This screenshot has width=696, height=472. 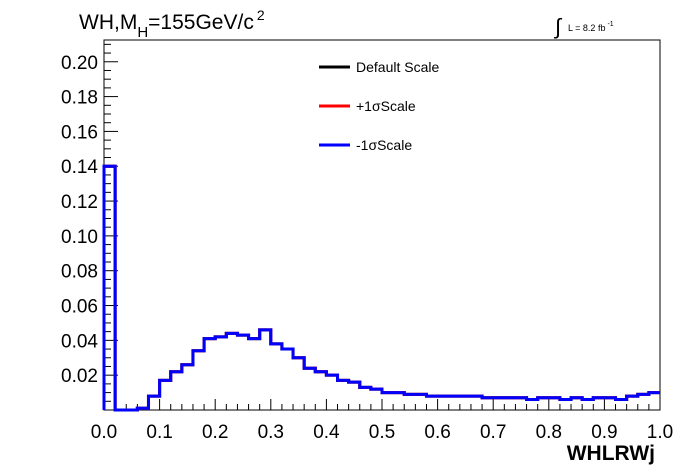 What do you see at coordinates (382, 421) in the screenshot?
I see `x-axis: 0.0 0.1 0.2 0.3 0.4 0.5 0.6 0.7 0.8 0.9 1.0` at bounding box center [382, 421].